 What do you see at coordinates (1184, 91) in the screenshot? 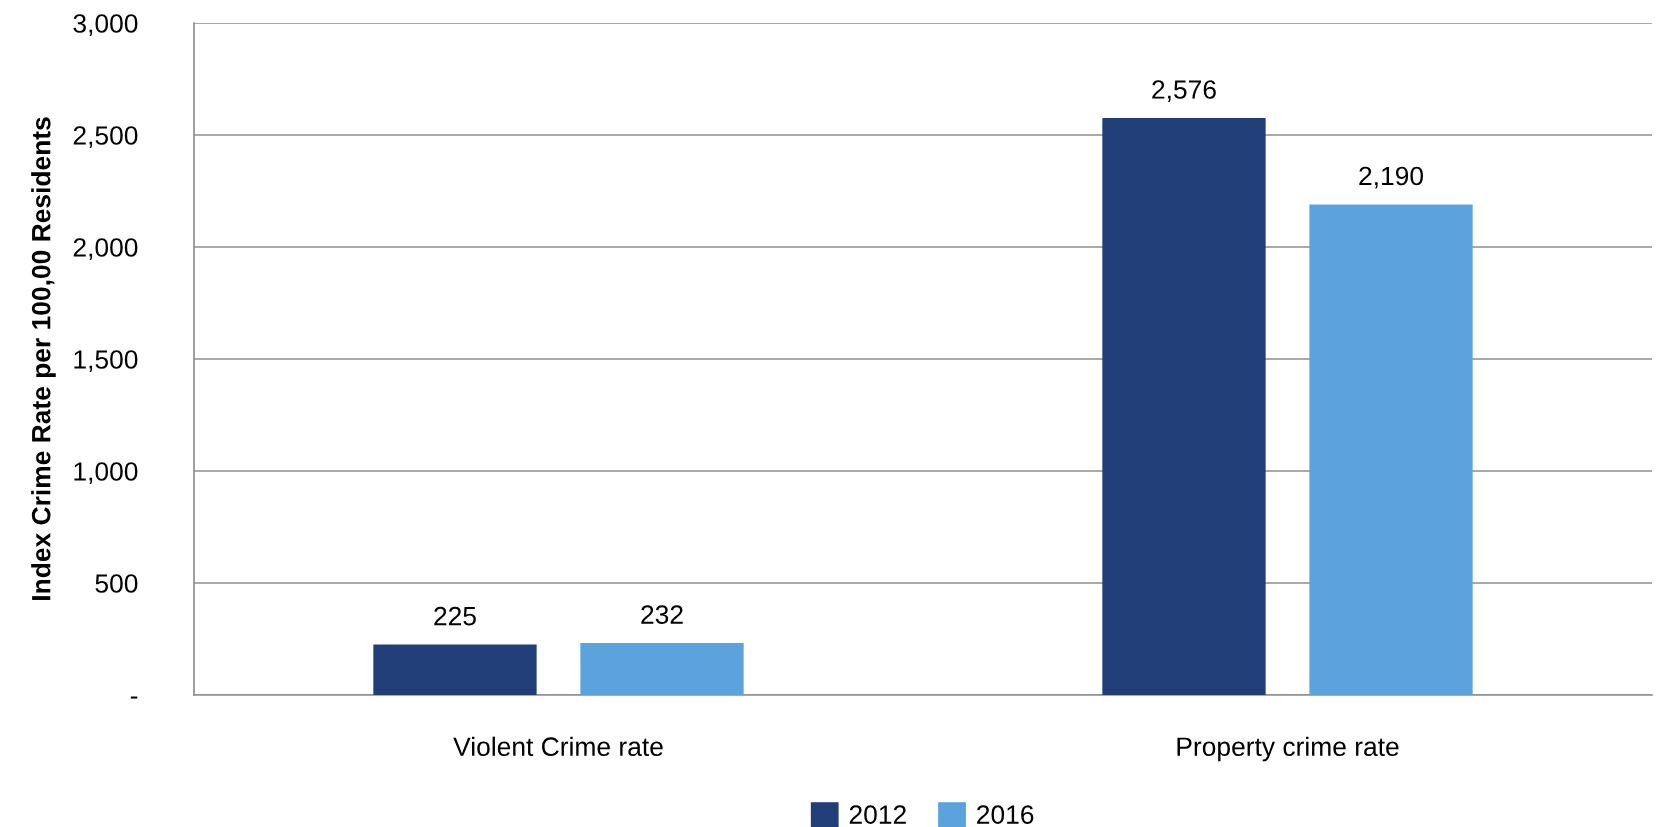
I see `data-label: 2,576` at bounding box center [1184, 91].